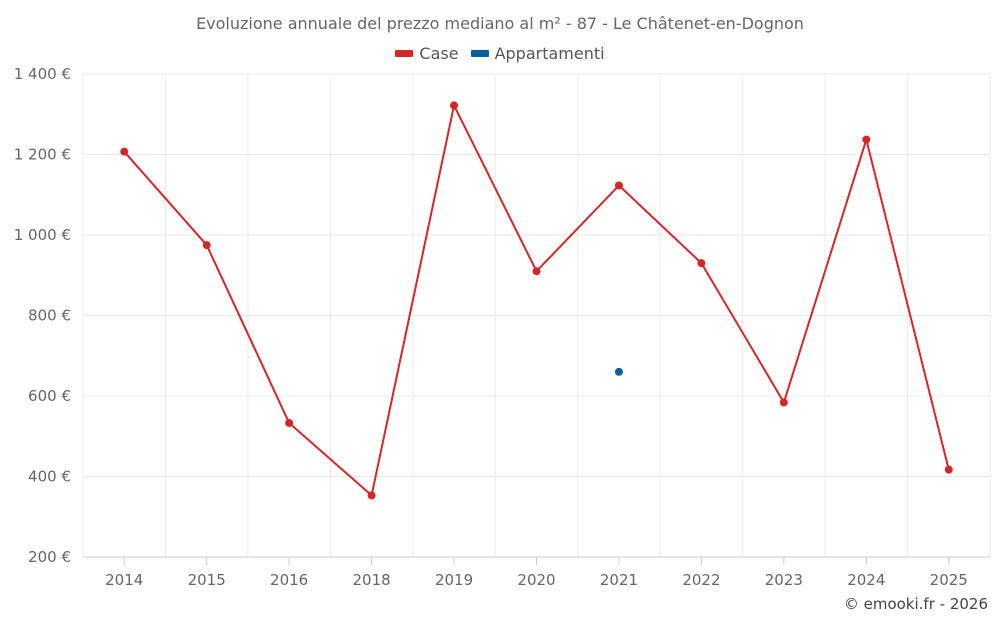 This screenshot has height=625, width=1000. I want to click on chart-legend: Case Appartamenti, so click(500, 53).